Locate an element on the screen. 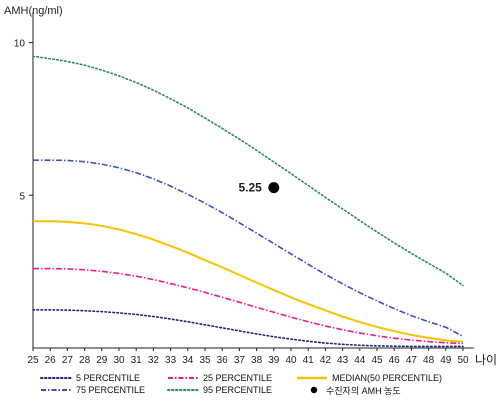 This screenshot has height=400, width=500. legend-swatch-5-percentile is located at coordinates (56, 378).